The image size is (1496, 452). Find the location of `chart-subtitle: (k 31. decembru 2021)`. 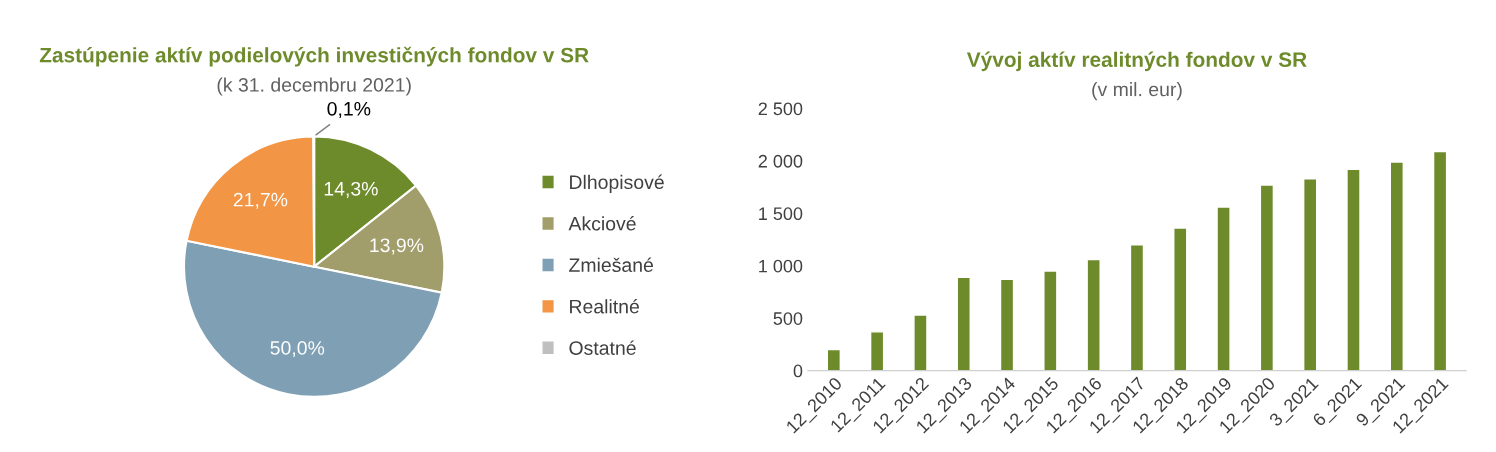

chart-subtitle: (k 31. decembru 2021) is located at coordinates (314, 86).